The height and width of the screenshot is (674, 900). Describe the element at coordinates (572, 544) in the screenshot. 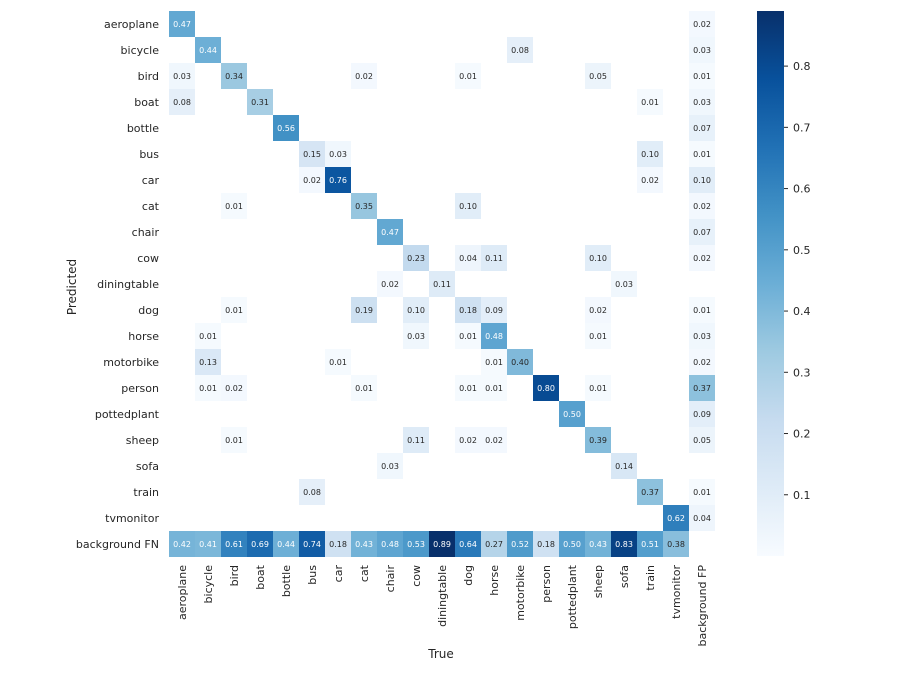

I see `heatmap-cell-label: 0.50` at that location.